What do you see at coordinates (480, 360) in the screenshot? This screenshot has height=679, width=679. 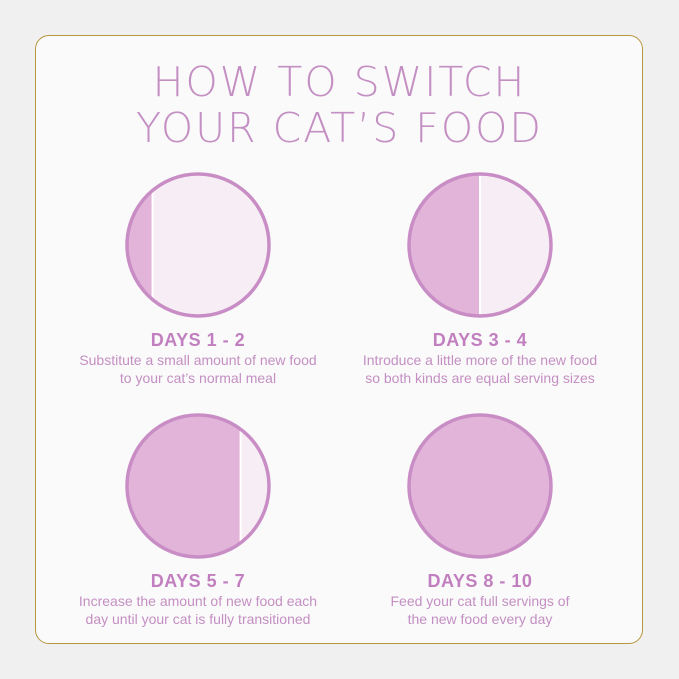 I see `step-desc-line1: Introduce a little more of the new food` at bounding box center [480, 360].